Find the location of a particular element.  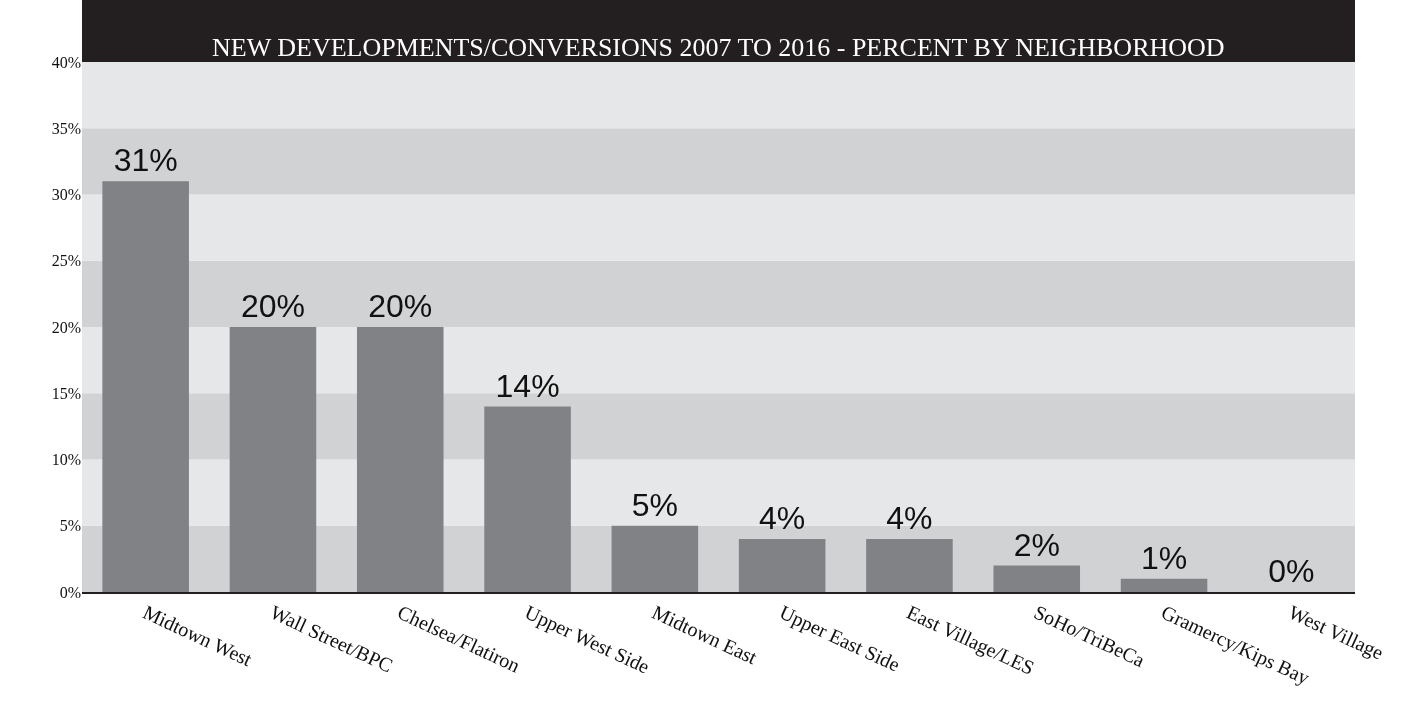

data-label: 2% is located at coordinates (1036, 544).